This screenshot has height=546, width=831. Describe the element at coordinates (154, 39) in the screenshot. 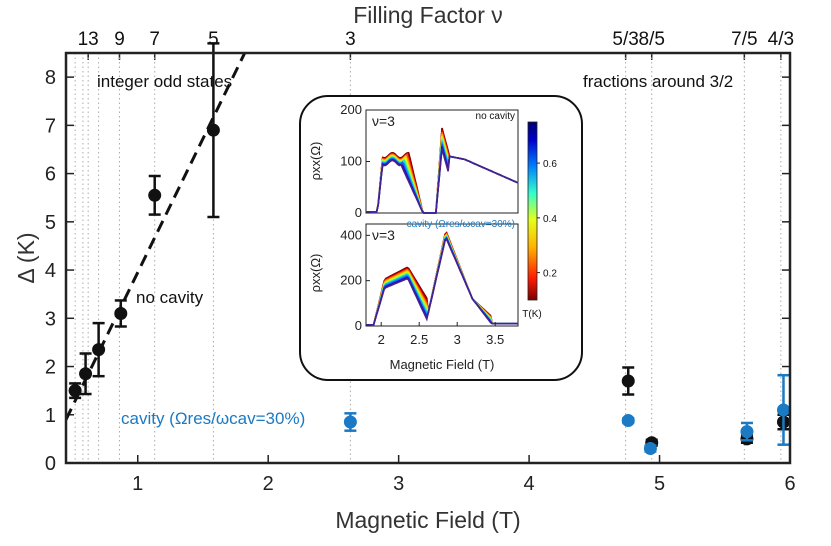

I see `top-tick-label: 7` at that location.